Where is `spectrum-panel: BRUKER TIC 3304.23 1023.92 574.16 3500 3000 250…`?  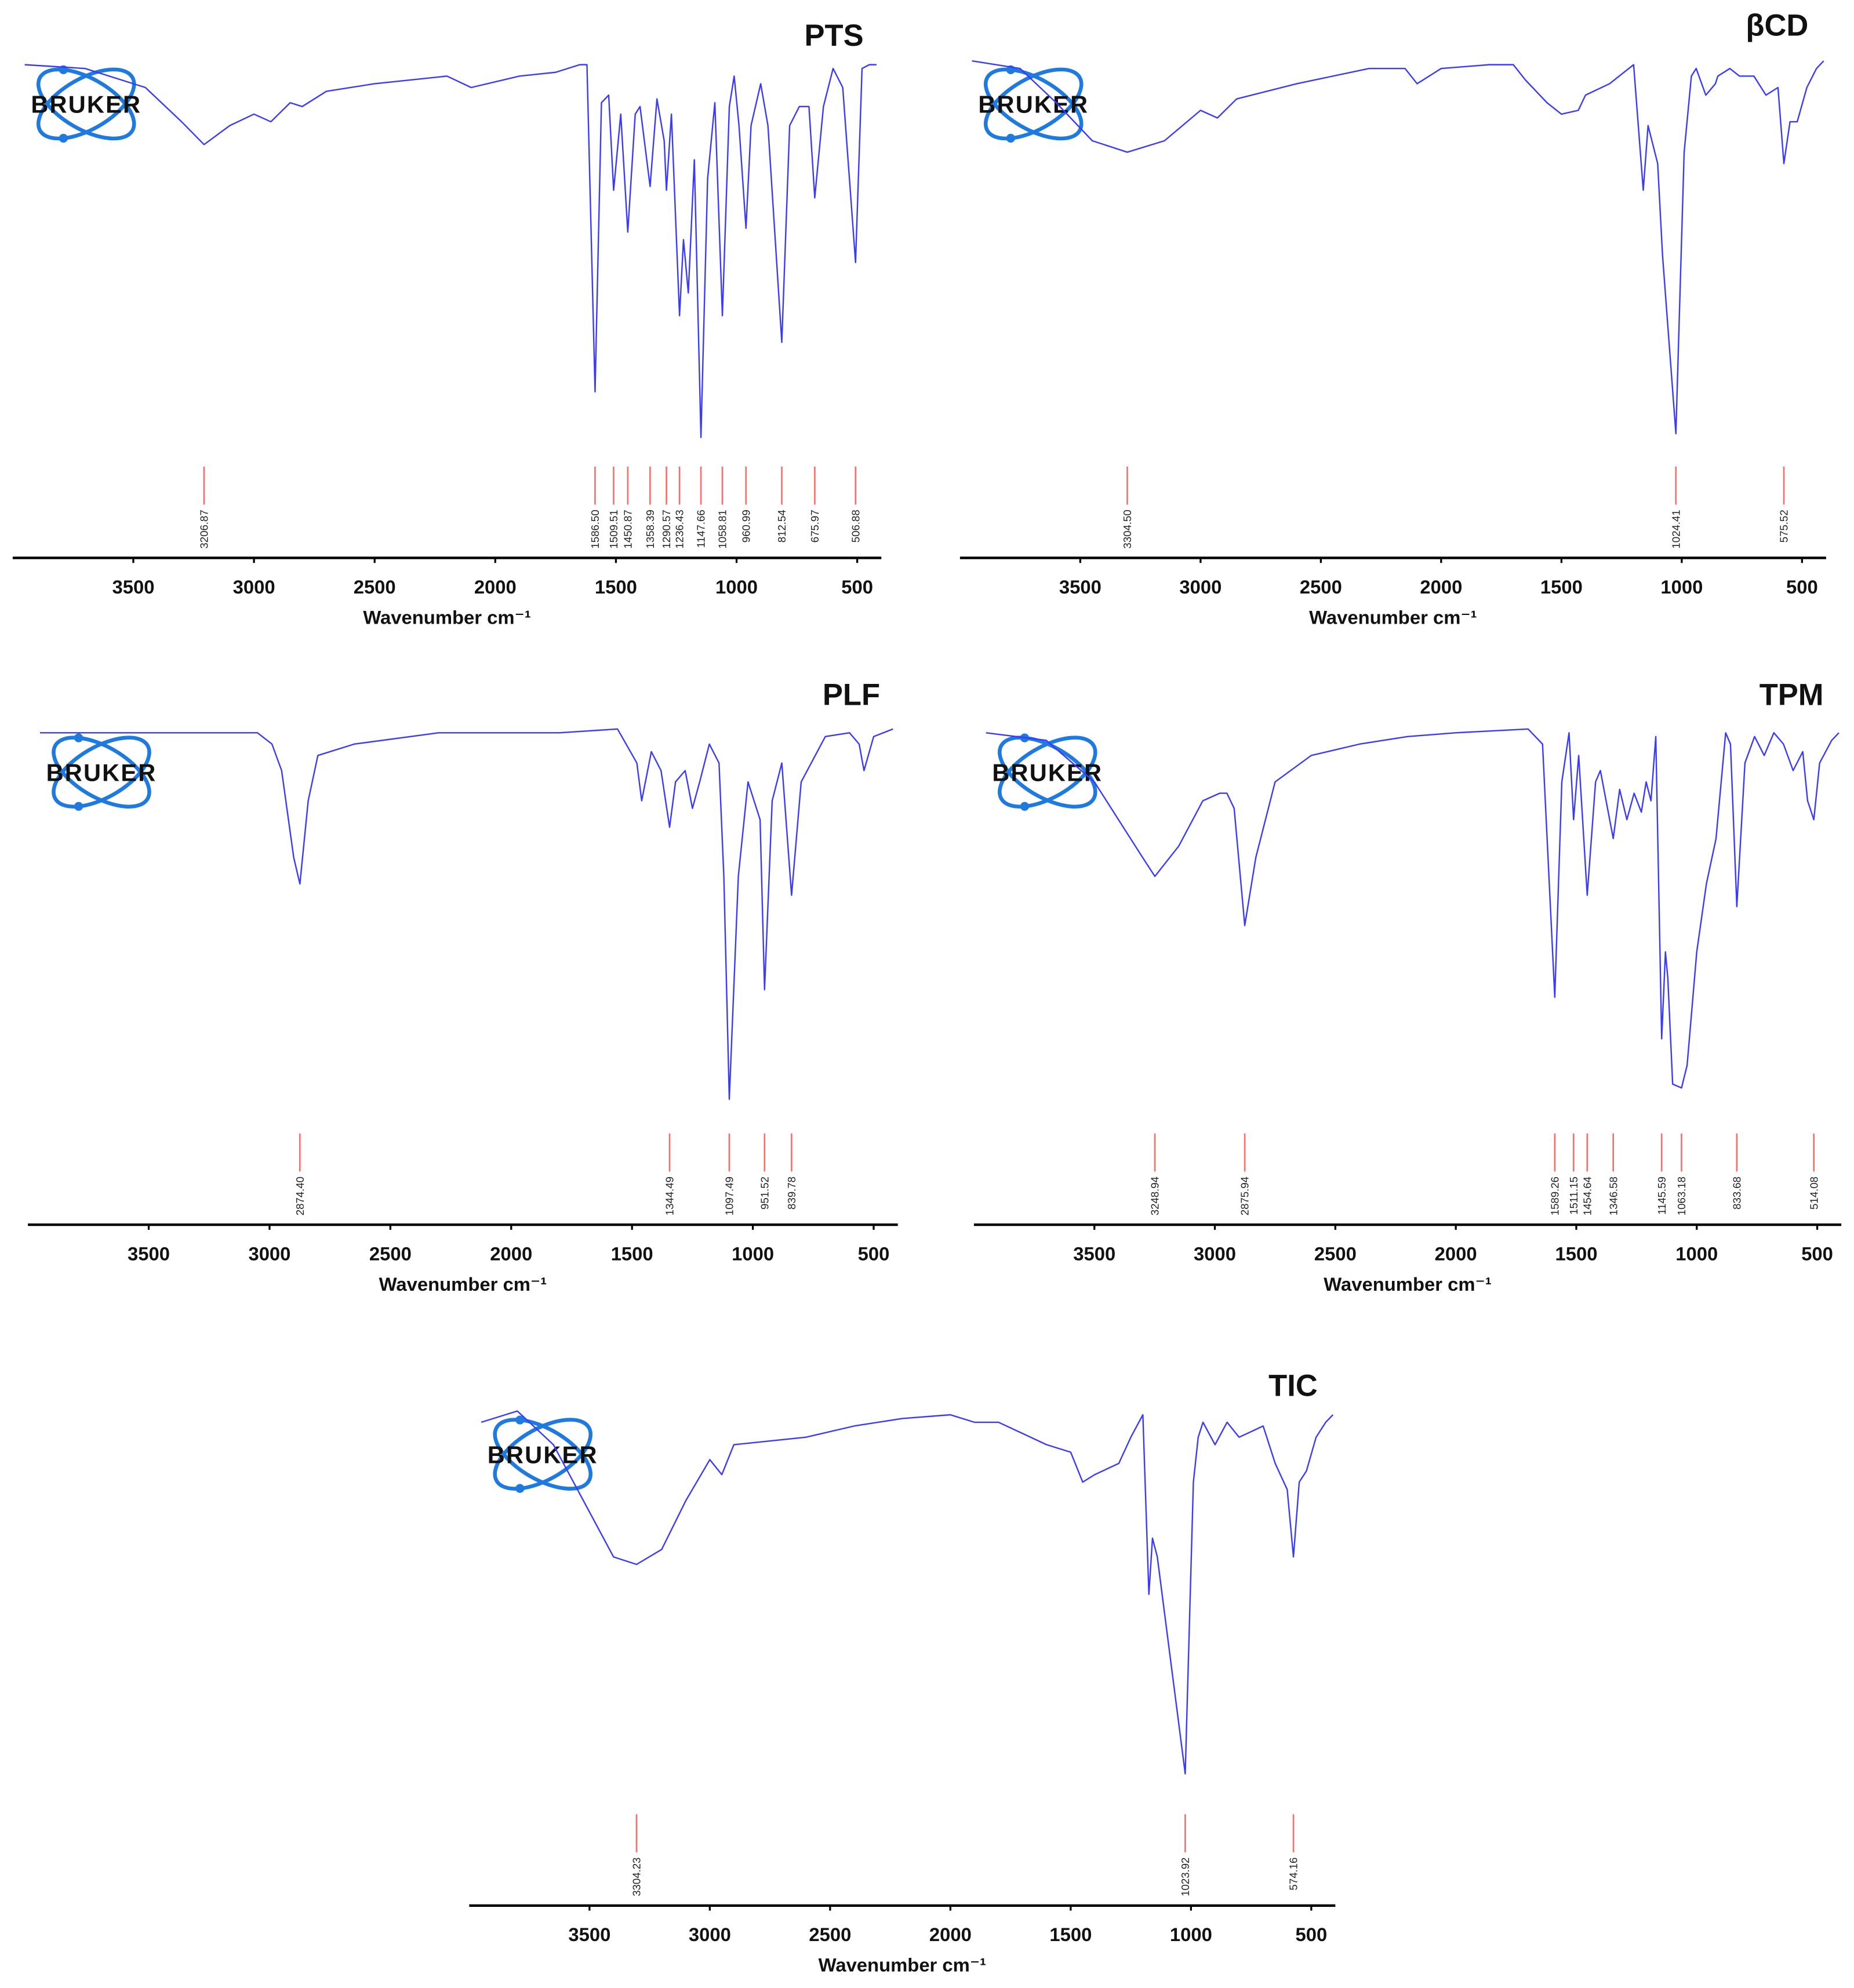 spectrum-panel: BRUKER TIC 3304.23 1023.92 574.16 3500 3000 250… is located at coordinates (902, 1671).